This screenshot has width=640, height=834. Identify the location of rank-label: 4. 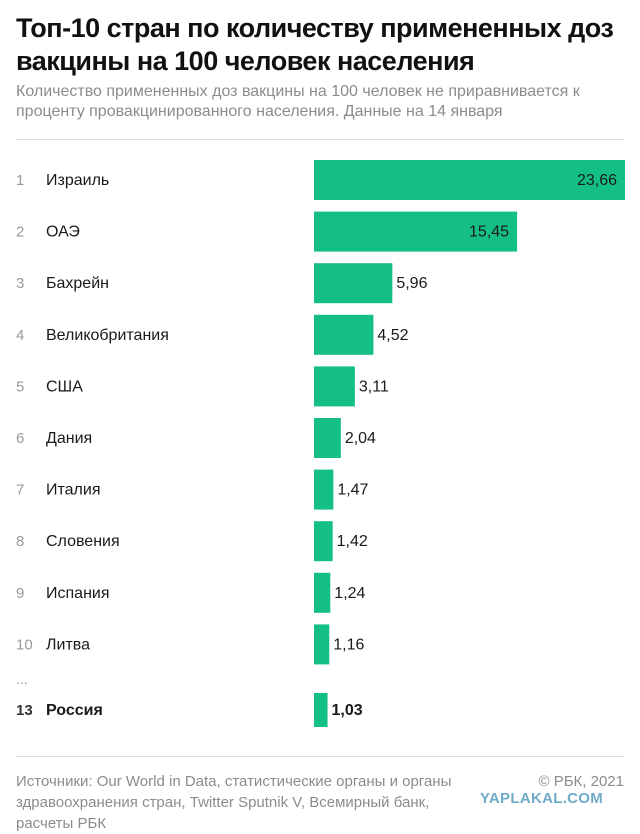
(20, 335).